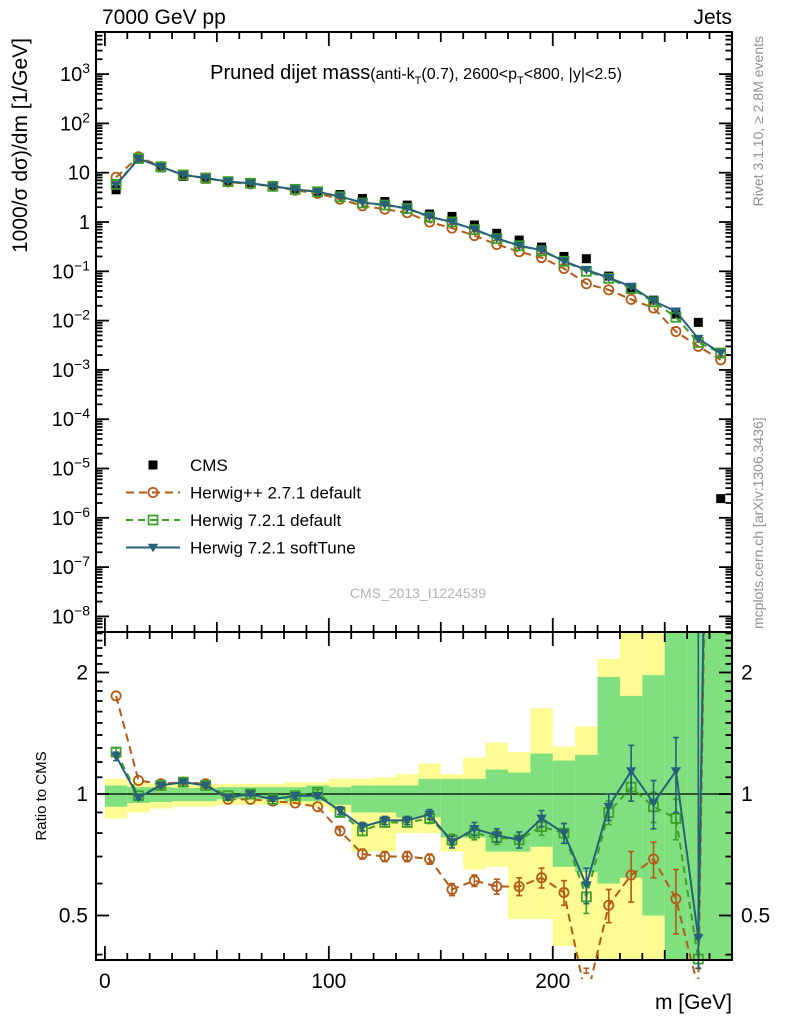 The height and width of the screenshot is (1029, 786). What do you see at coordinates (265, 520) in the screenshot?
I see `legend-label: Herwig 7.2.1 default` at bounding box center [265, 520].